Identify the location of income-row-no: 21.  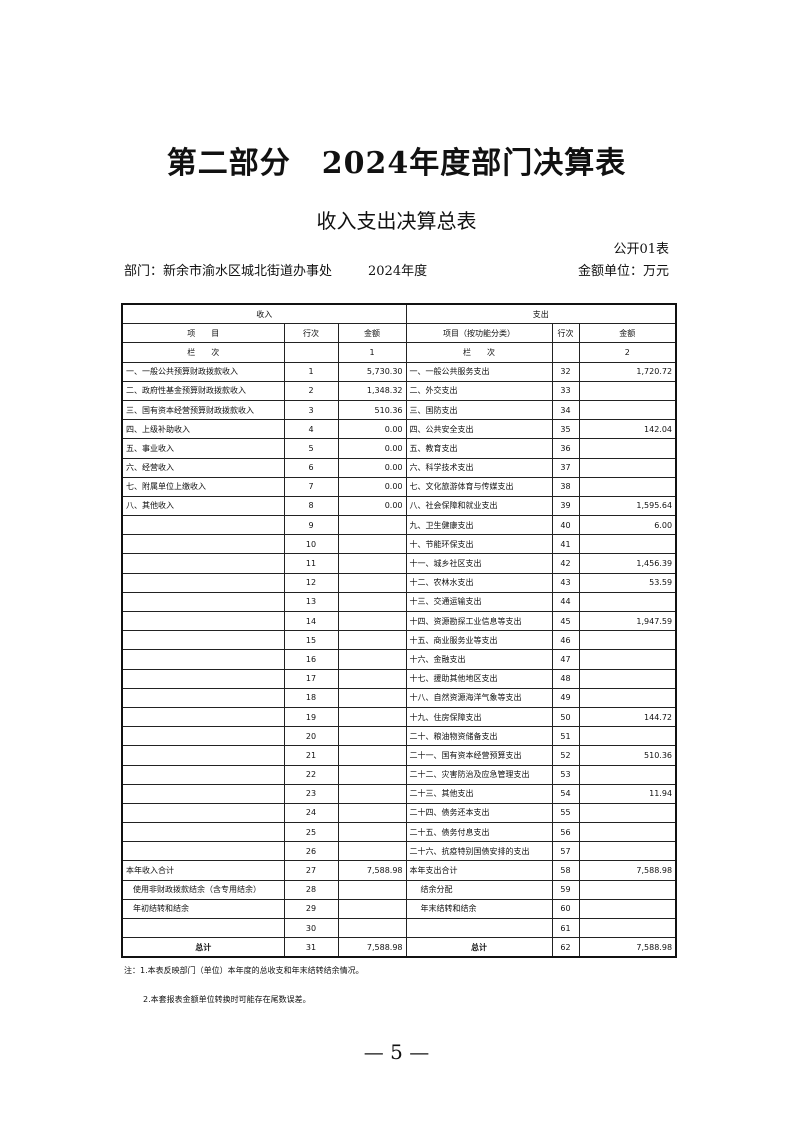
(311, 755).